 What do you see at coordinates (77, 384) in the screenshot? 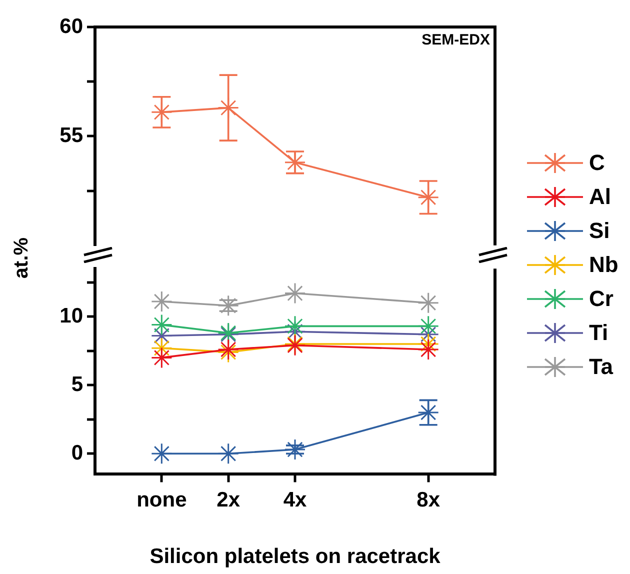
I see `y-tick-label: 5` at bounding box center [77, 384].